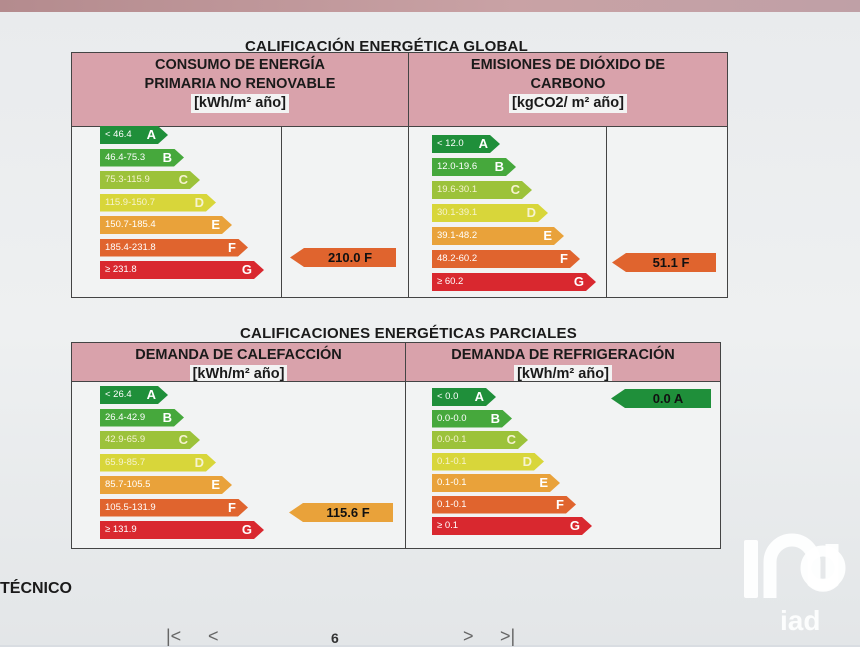 The width and height of the screenshot is (860, 647). Describe the element at coordinates (568, 84) in the screenshot. I see `emisiones-header-line2: CARBONO` at that location.